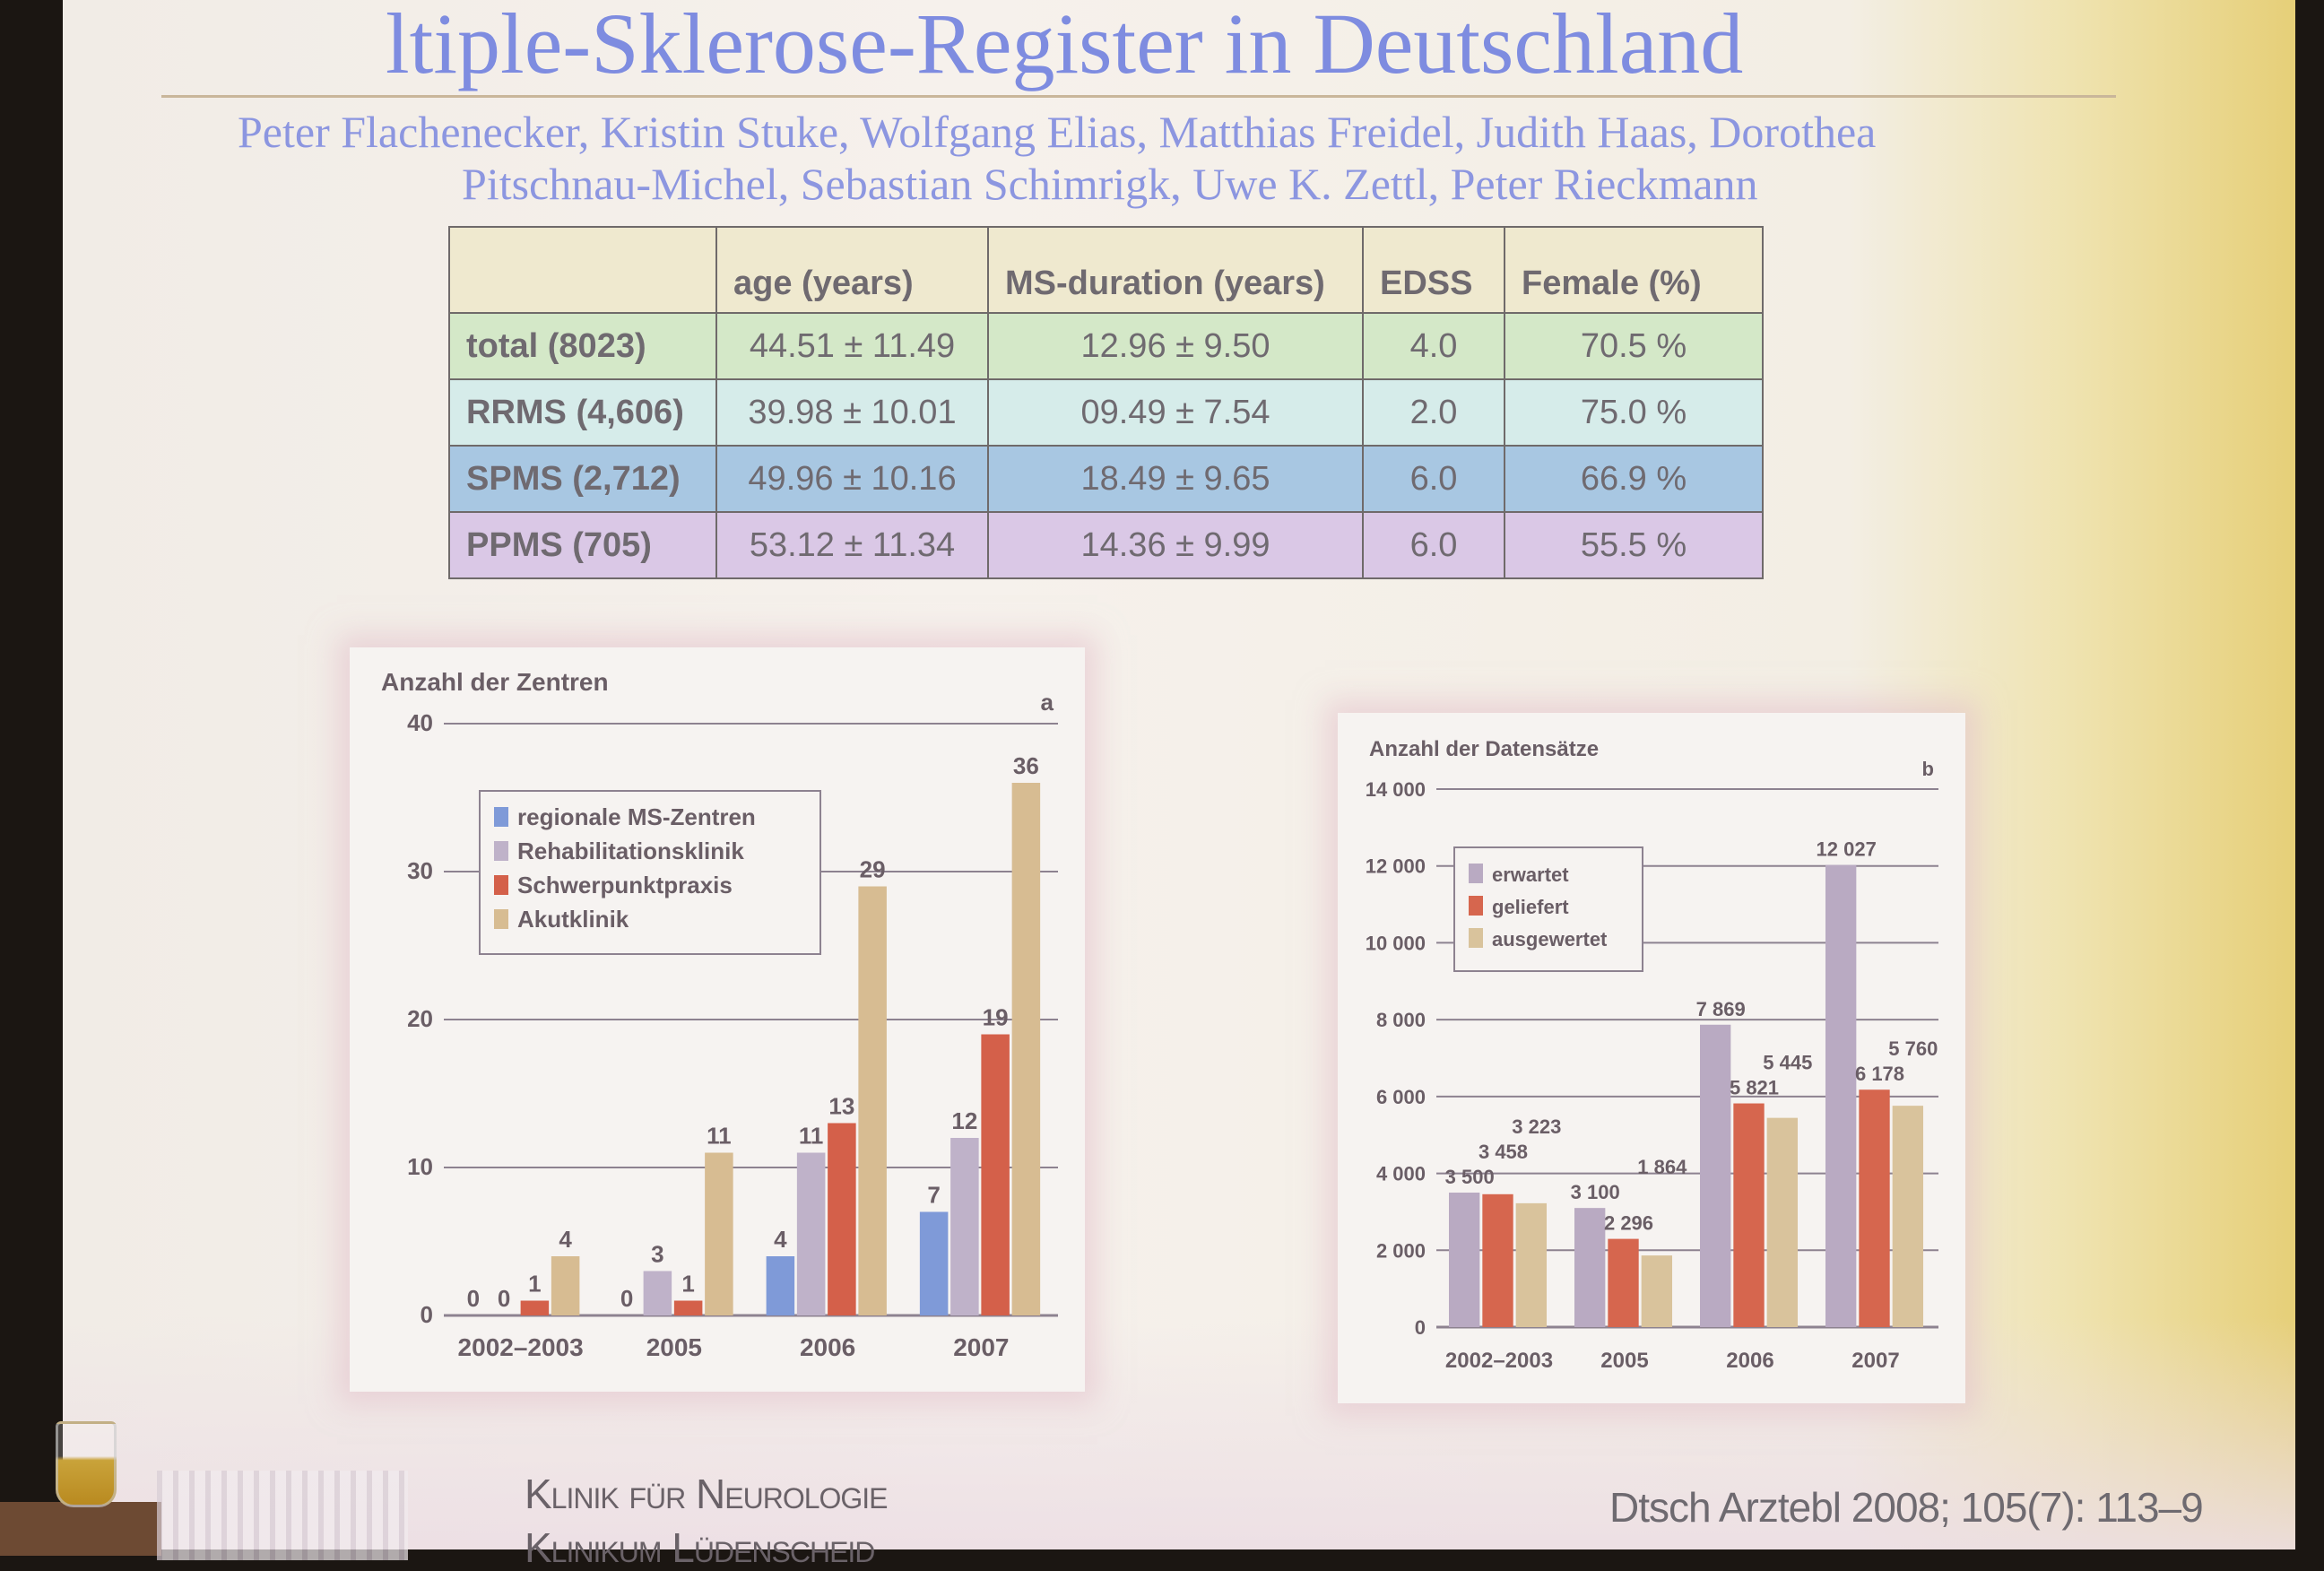 This screenshot has height=1571, width=2324. What do you see at coordinates (1928, 769) in the screenshot?
I see `panel-label: b` at bounding box center [1928, 769].